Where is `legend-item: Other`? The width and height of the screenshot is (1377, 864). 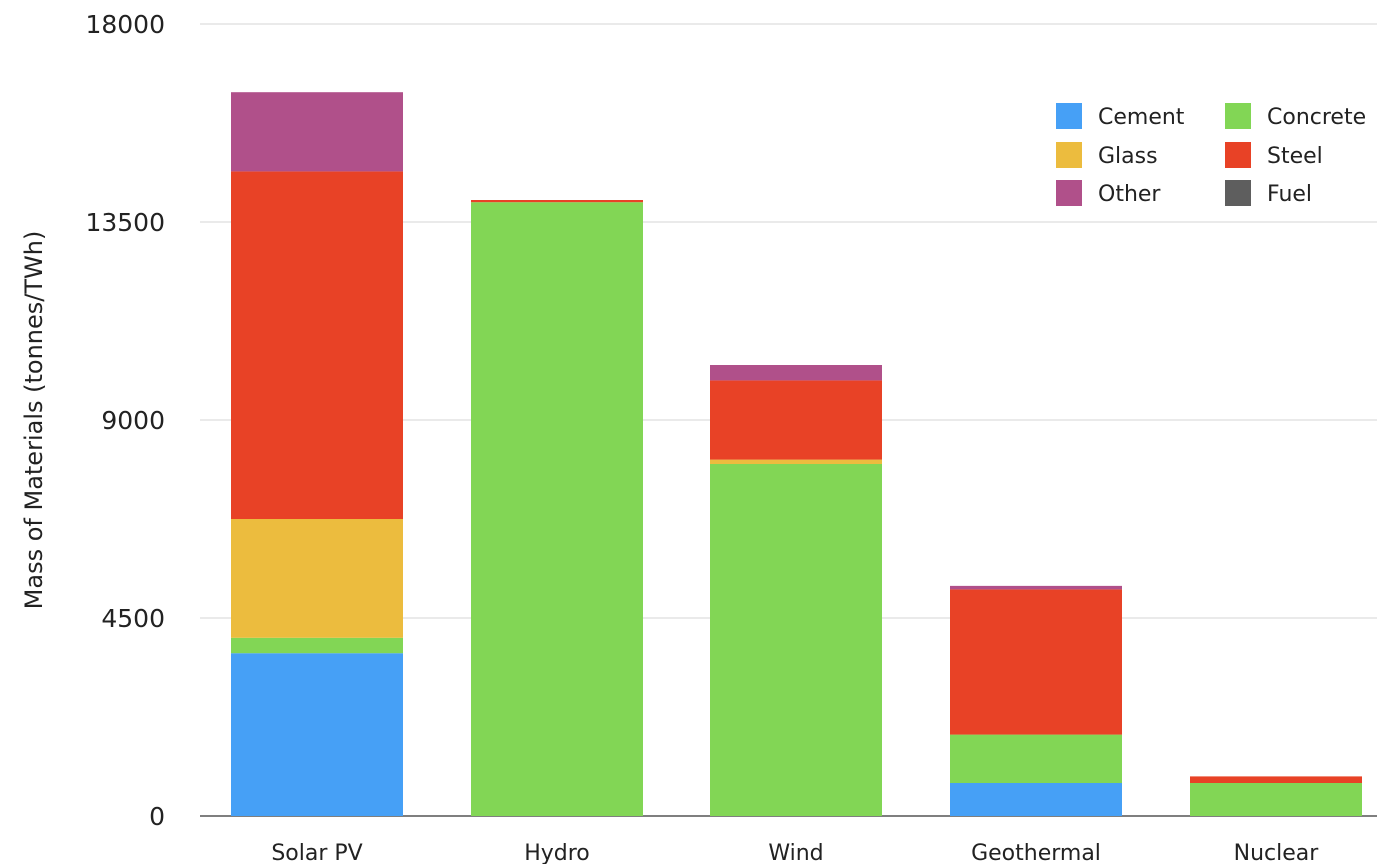
legend-item: Other is located at coordinates (1108, 193).